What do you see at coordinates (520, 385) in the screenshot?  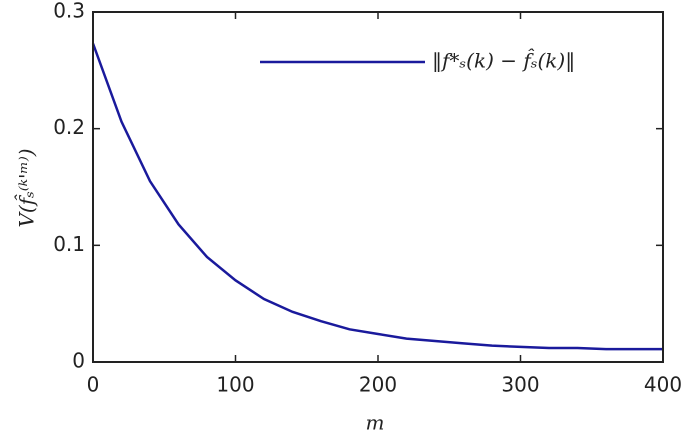 I see `x-tick-label: 300` at bounding box center [520, 385].